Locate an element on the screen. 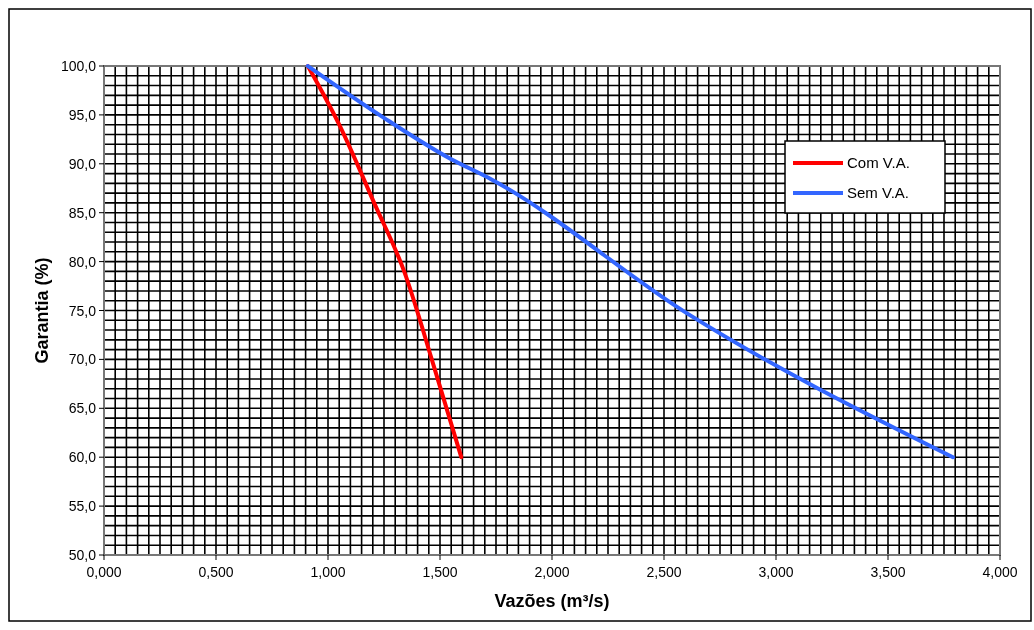 This screenshot has height=630, width=1034. y-axis-title: Garantia (%) is located at coordinates (42, 310).